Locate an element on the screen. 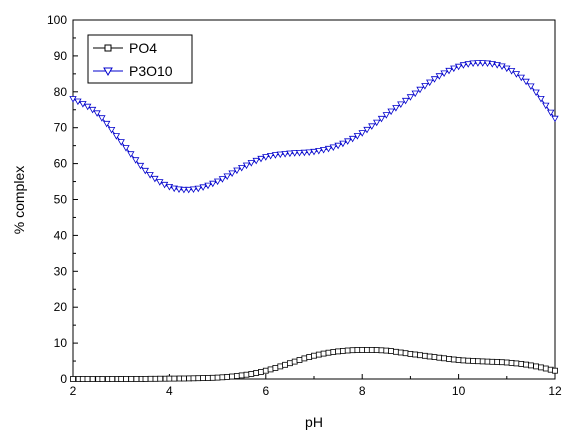 The image size is (564, 437). legend-marker-p3o10 is located at coordinates (108, 72).